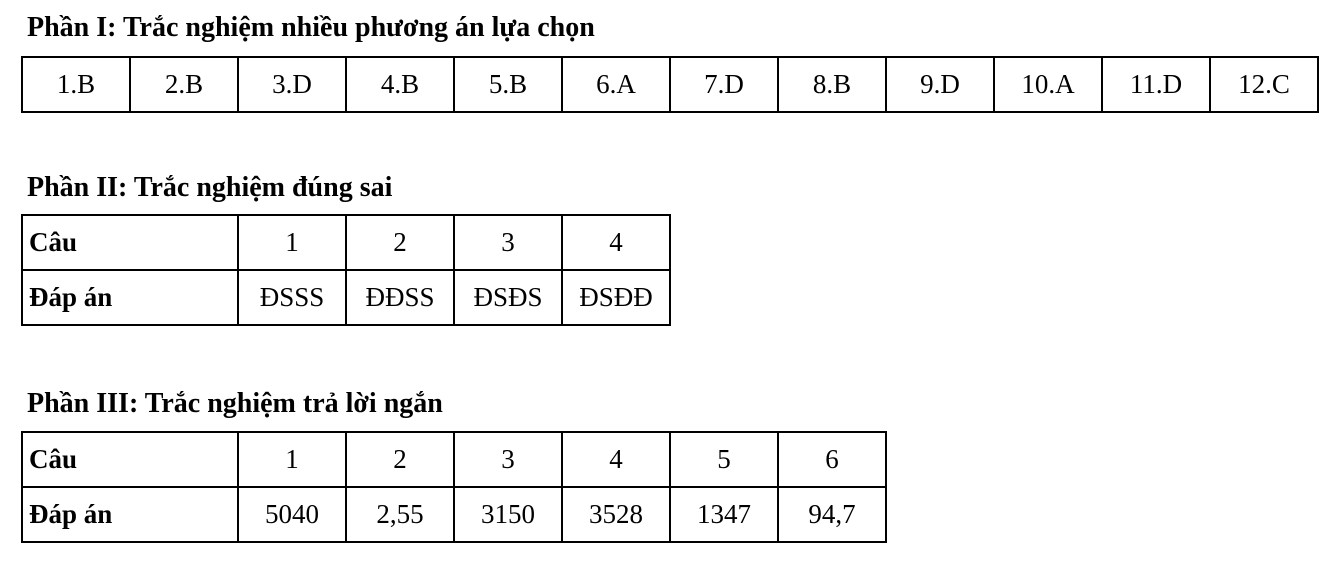  Describe the element at coordinates (616, 514) in the screenshot. I see `answer-cell: 3528` at that location.